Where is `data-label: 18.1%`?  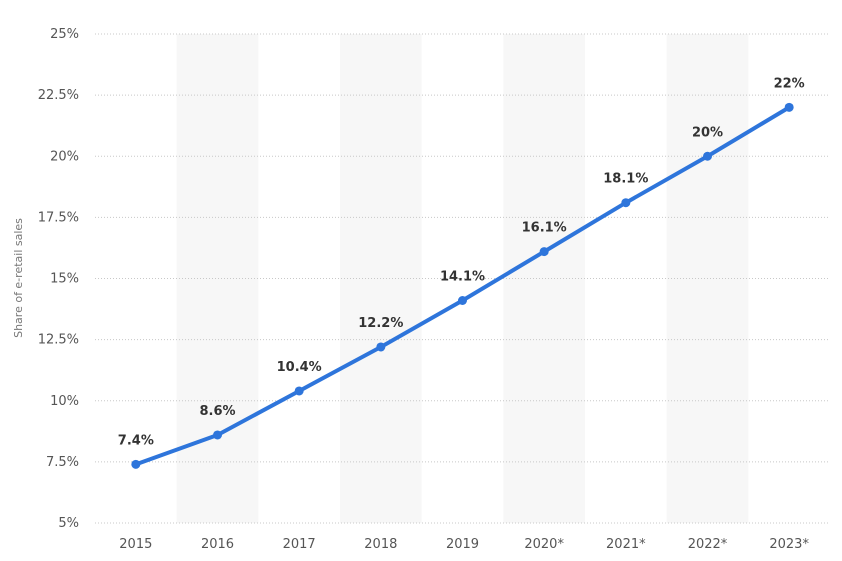
data-label: 18.1% is located at coordinates (625, 179).